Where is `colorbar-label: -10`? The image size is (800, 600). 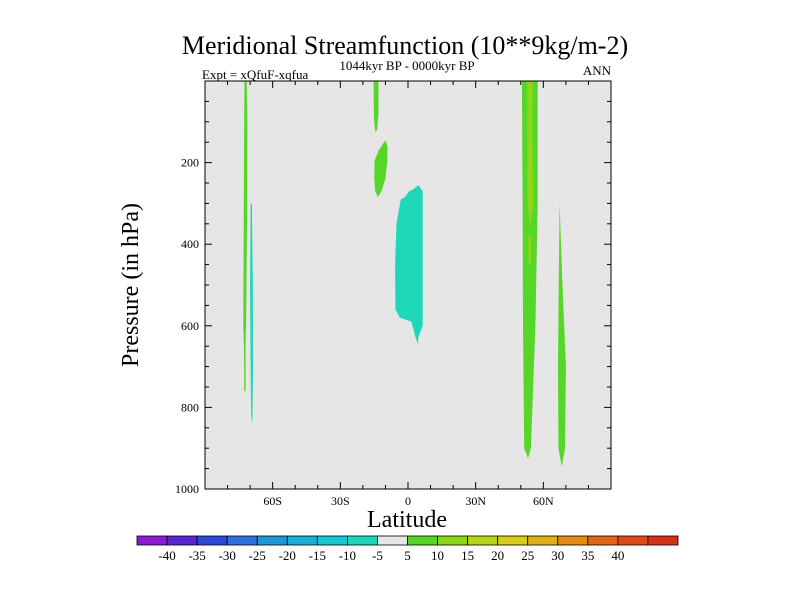
colorbar-label: -10 is located at coordinates (347, 555).